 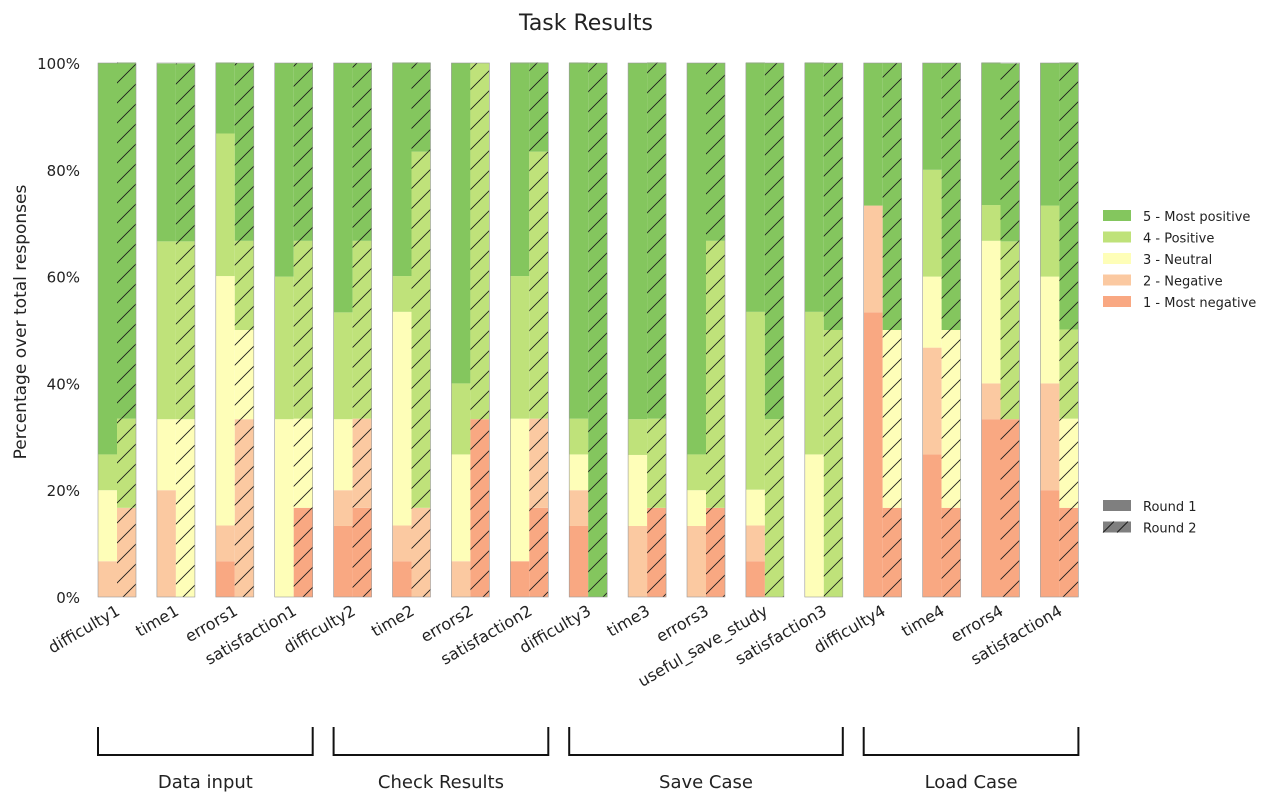 What do you see at coordinates (1117, 505) in the screenshot?
I see `legend-round-swatch` at bounding box center [1117, 505].